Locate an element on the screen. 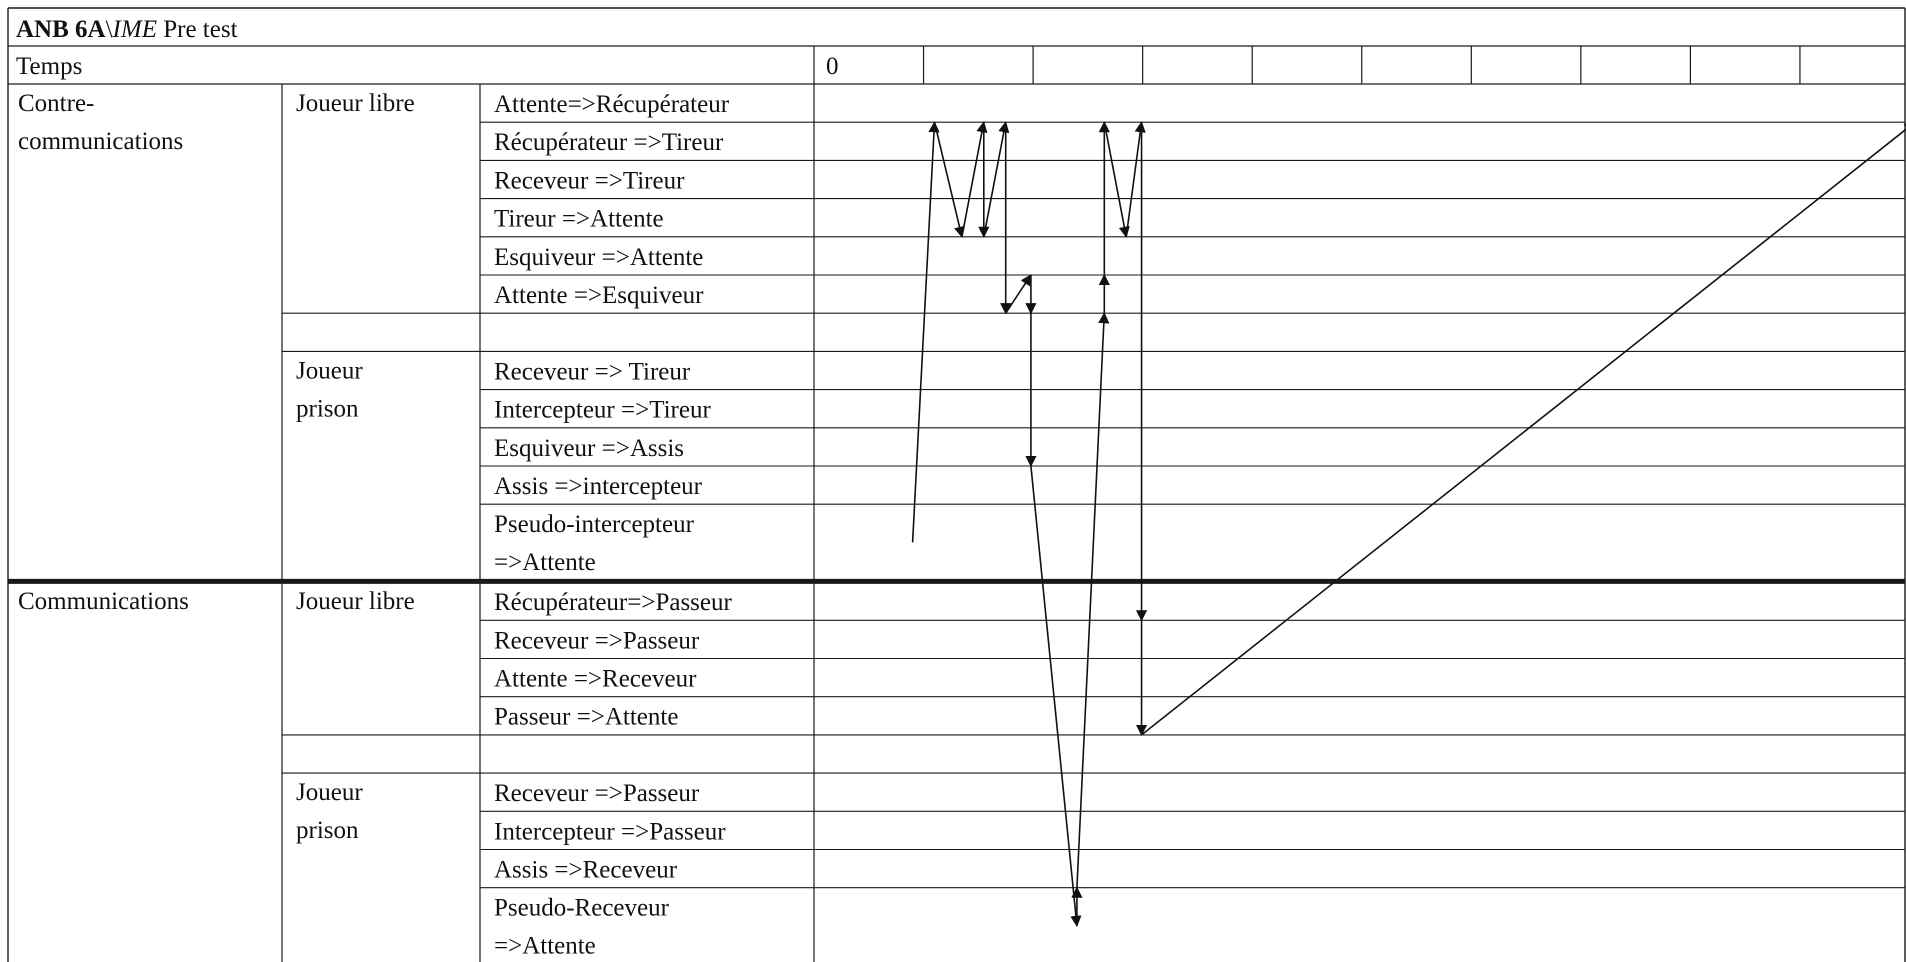 Image resolution: width=1906 pixels, height=962 pixels. section-label: Contre- is located at coordinates (56, 103).